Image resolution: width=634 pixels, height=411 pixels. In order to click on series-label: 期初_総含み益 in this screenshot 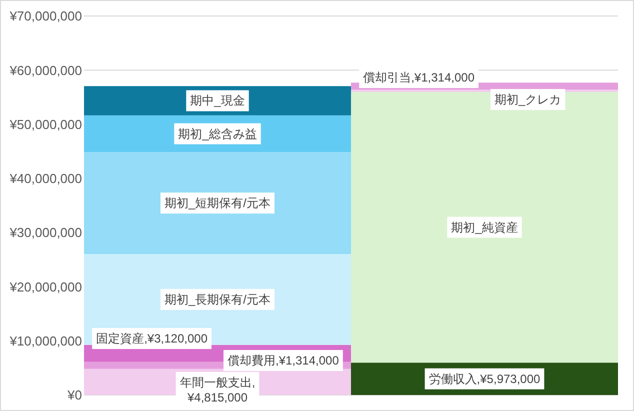, I will do `click(217, 133)`.